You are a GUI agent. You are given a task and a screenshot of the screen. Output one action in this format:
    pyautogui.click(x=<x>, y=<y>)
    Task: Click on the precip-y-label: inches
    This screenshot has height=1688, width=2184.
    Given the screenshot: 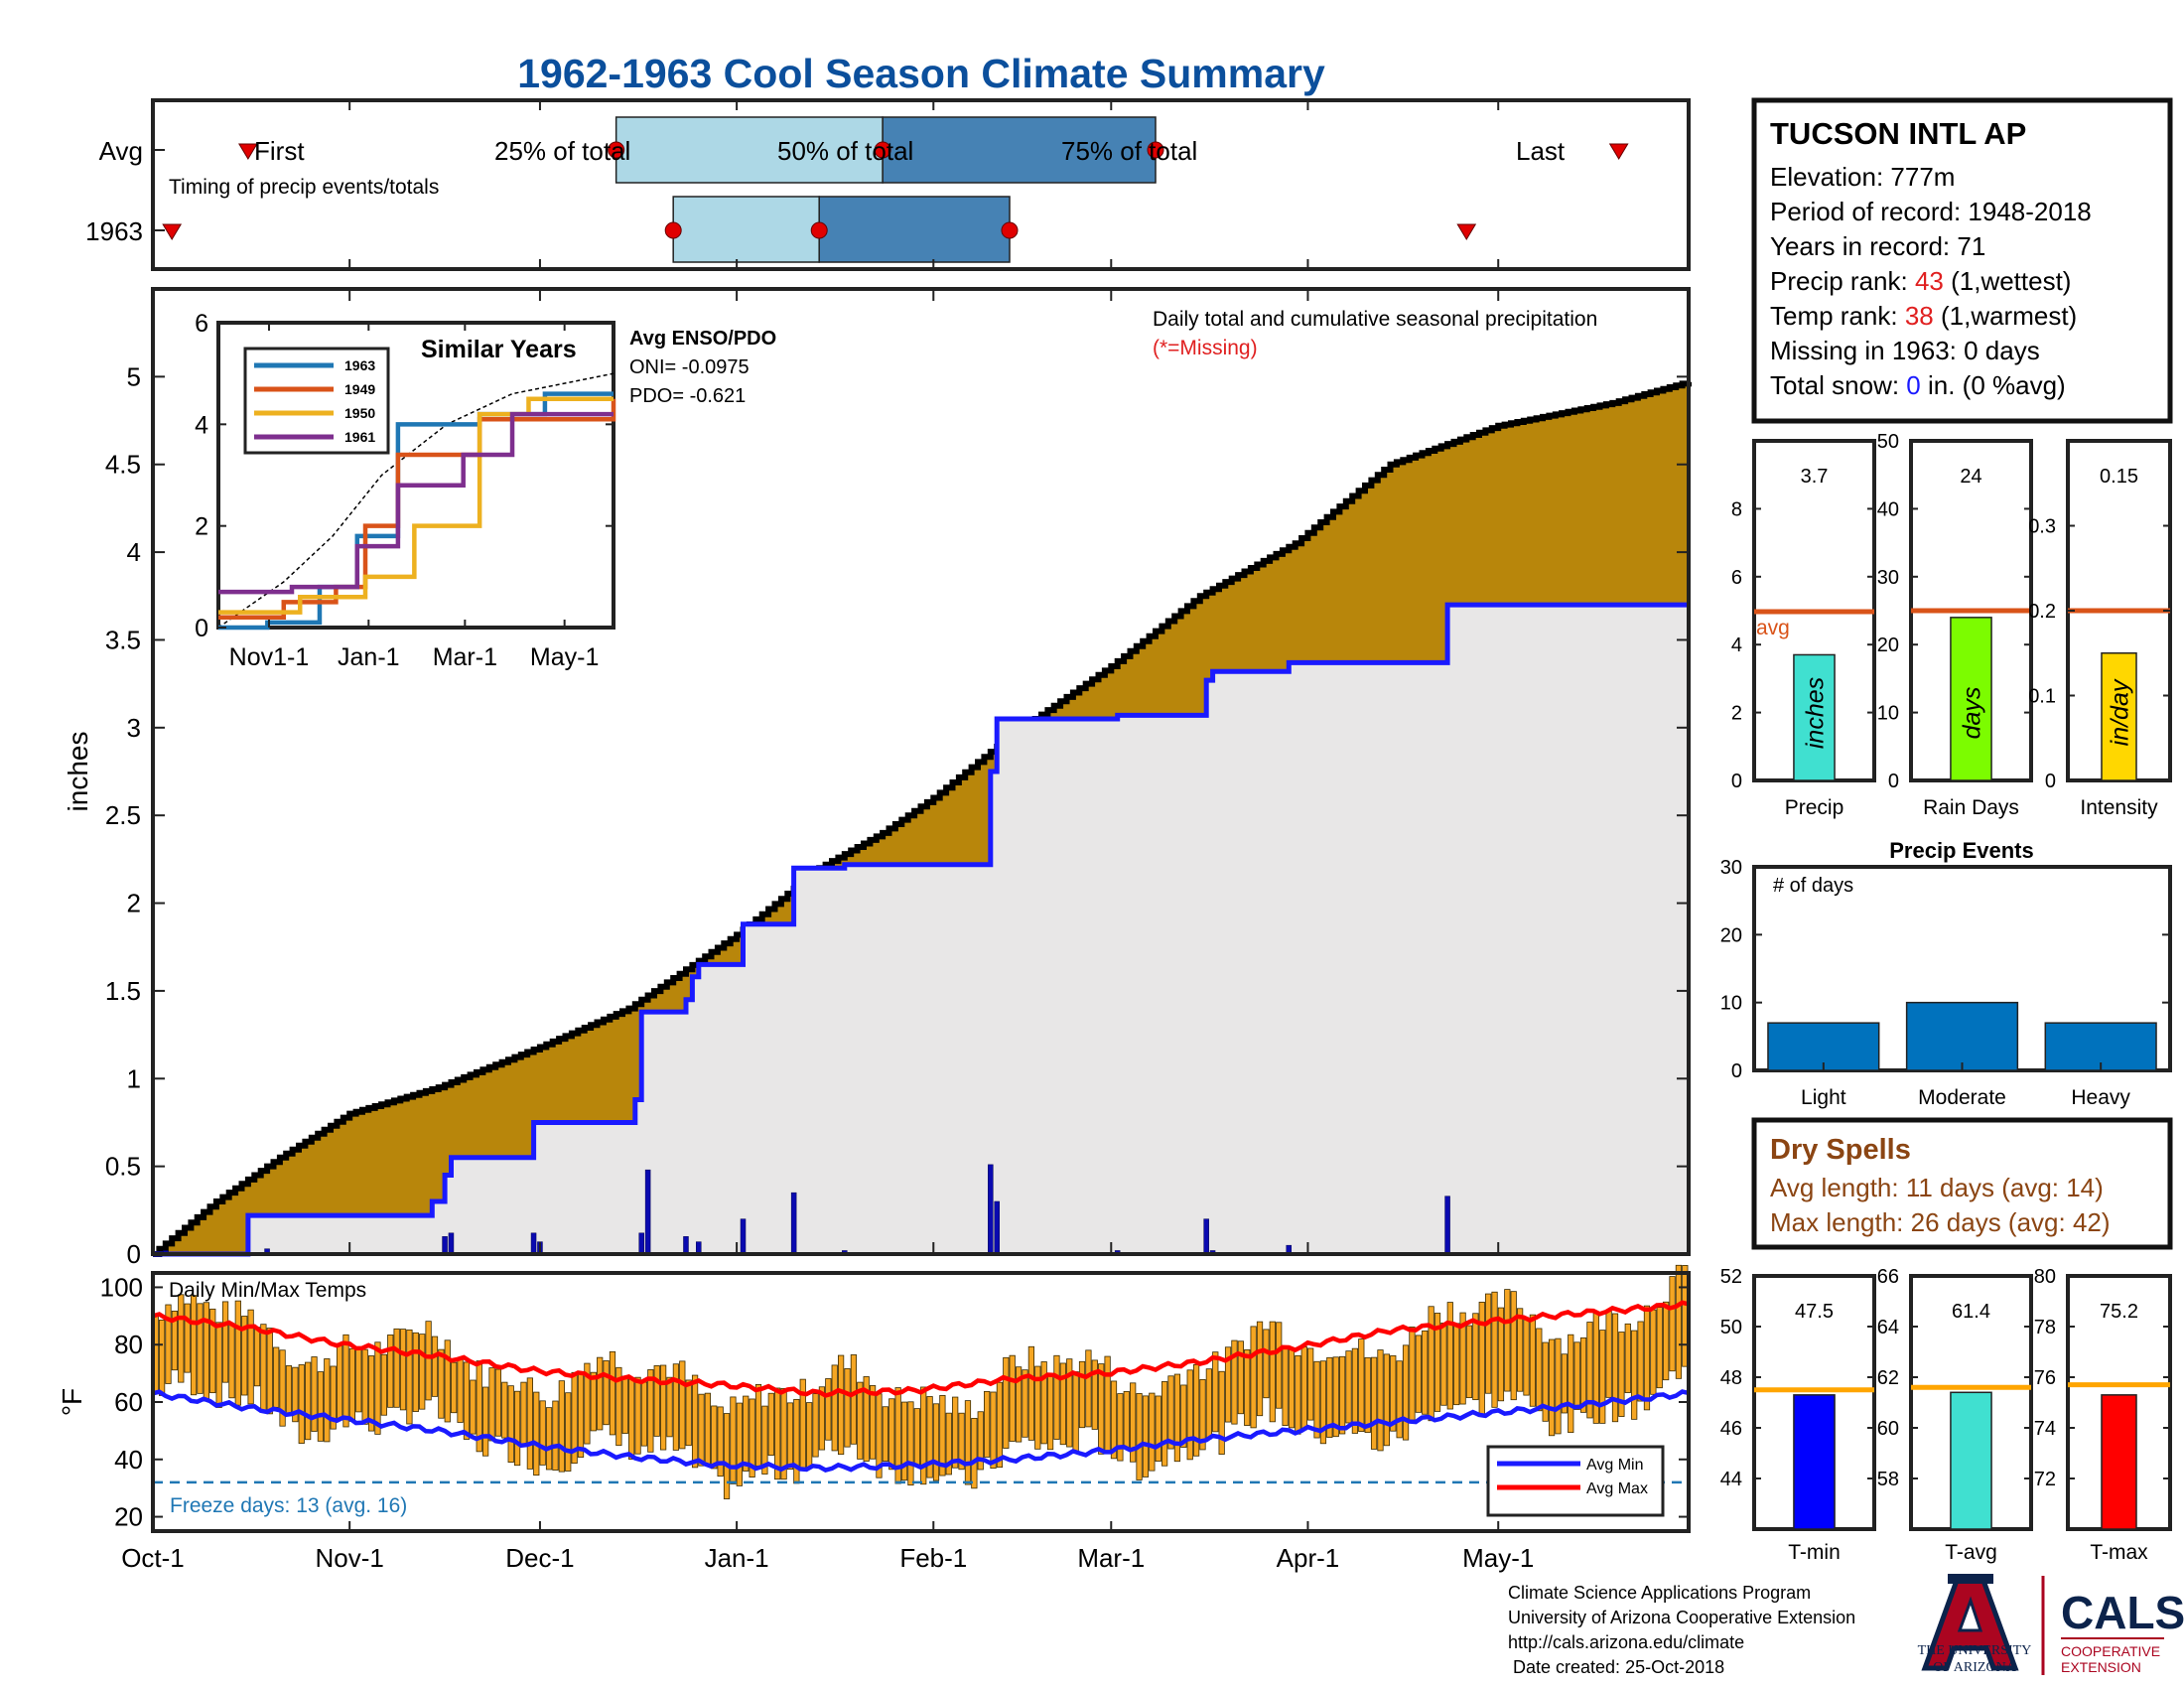 What is the action you would take?
    pyautogui.click(x=78, y=772)
    